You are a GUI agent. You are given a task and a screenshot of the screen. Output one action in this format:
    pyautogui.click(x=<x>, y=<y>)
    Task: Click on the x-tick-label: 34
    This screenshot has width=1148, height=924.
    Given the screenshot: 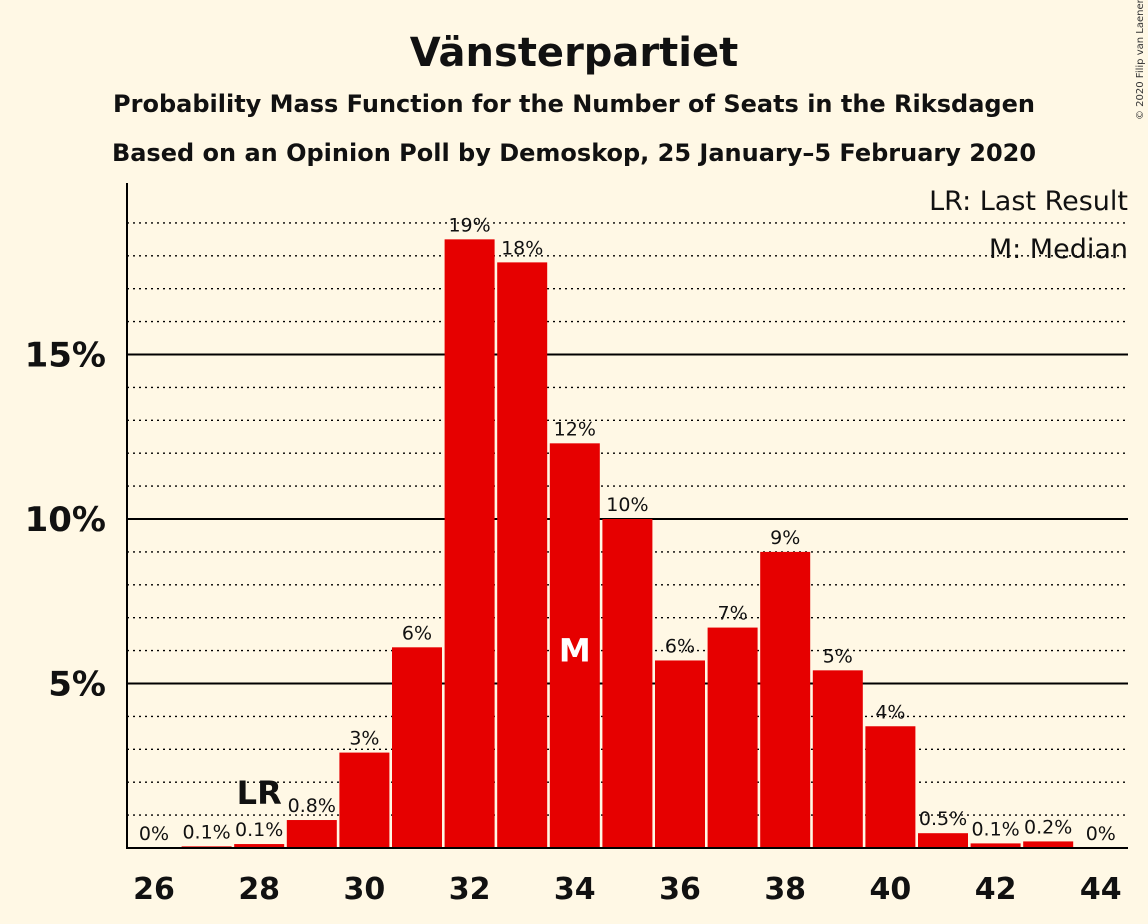 What is the action you would take?
    pyautogui.click(x=575, y=889)
    